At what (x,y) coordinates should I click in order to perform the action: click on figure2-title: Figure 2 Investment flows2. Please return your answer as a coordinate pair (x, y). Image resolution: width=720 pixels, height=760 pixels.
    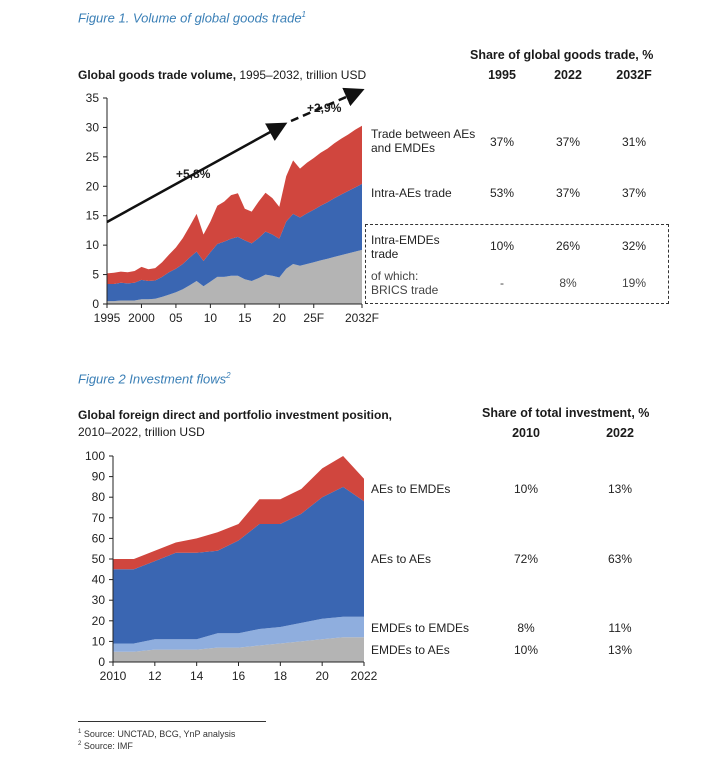
    Looking at the image, I should click on (154, 378).